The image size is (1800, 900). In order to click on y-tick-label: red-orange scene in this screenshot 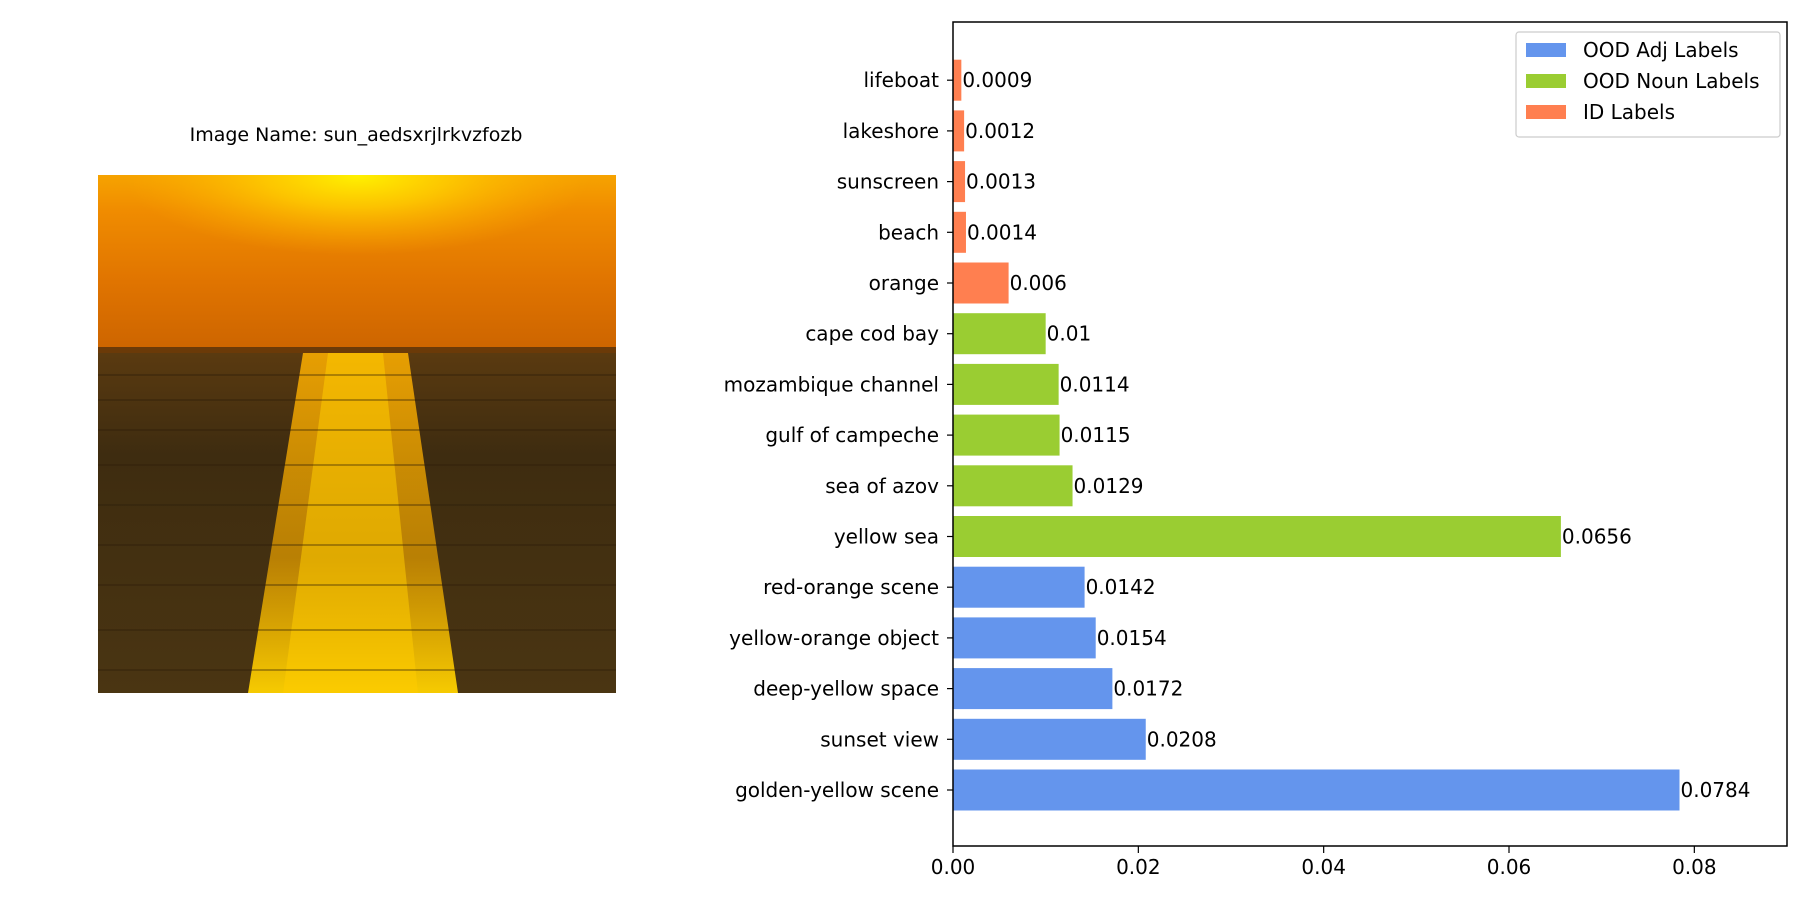, I will do `click(851, 587)`.